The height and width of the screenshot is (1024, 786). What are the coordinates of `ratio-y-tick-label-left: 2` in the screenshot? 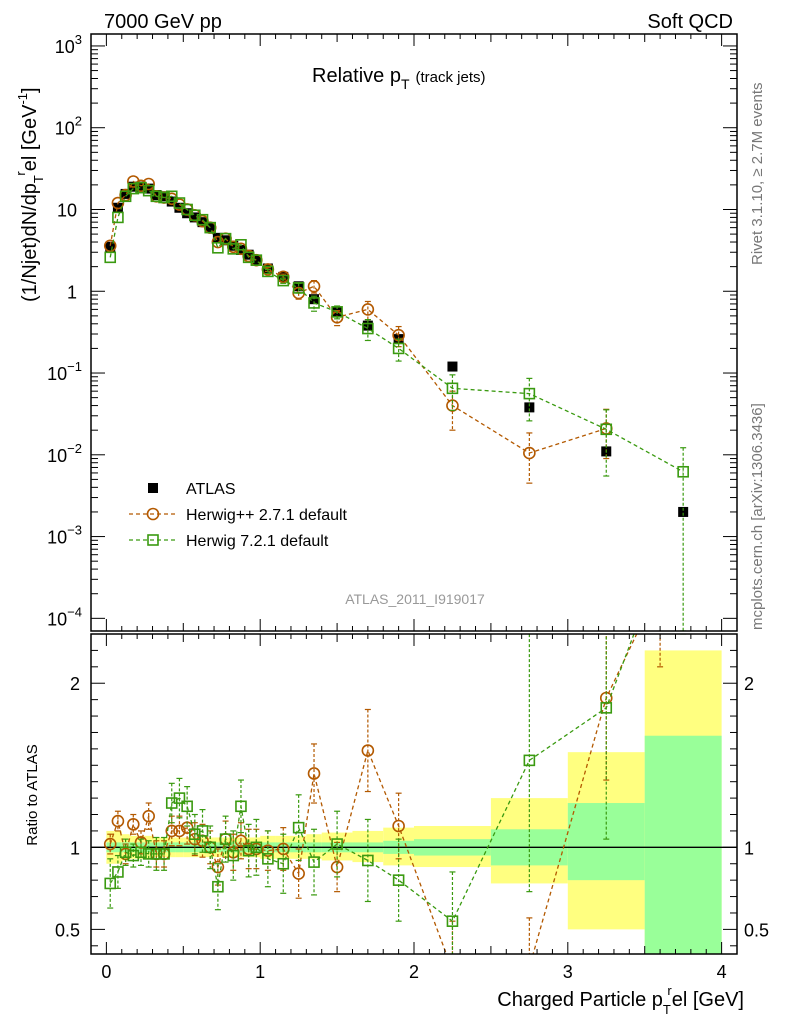 It's located at (75, 684).